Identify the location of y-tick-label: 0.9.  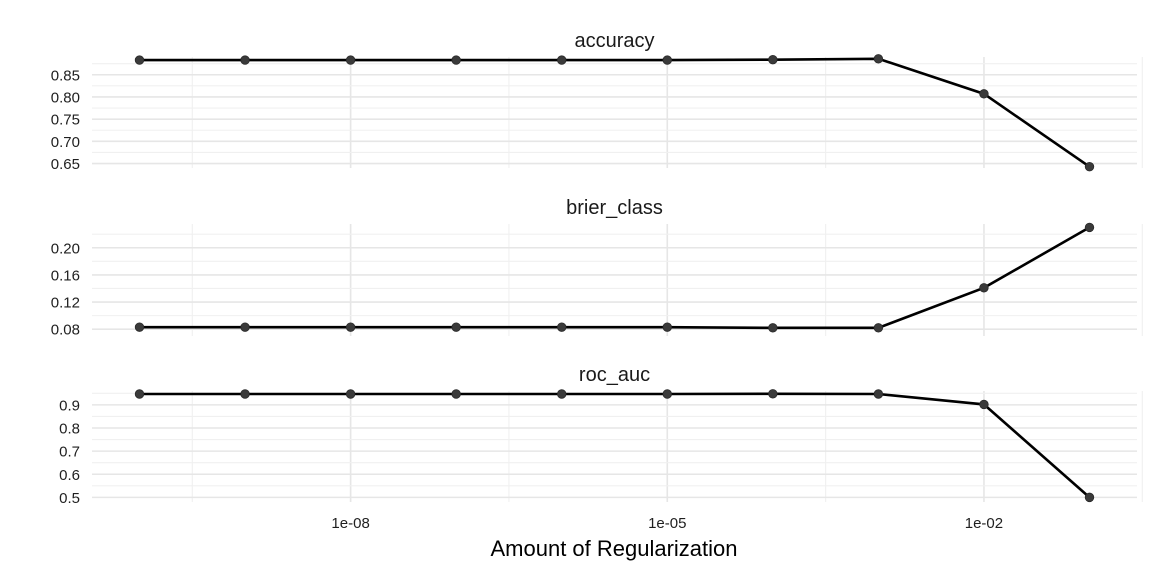
(69, 405).